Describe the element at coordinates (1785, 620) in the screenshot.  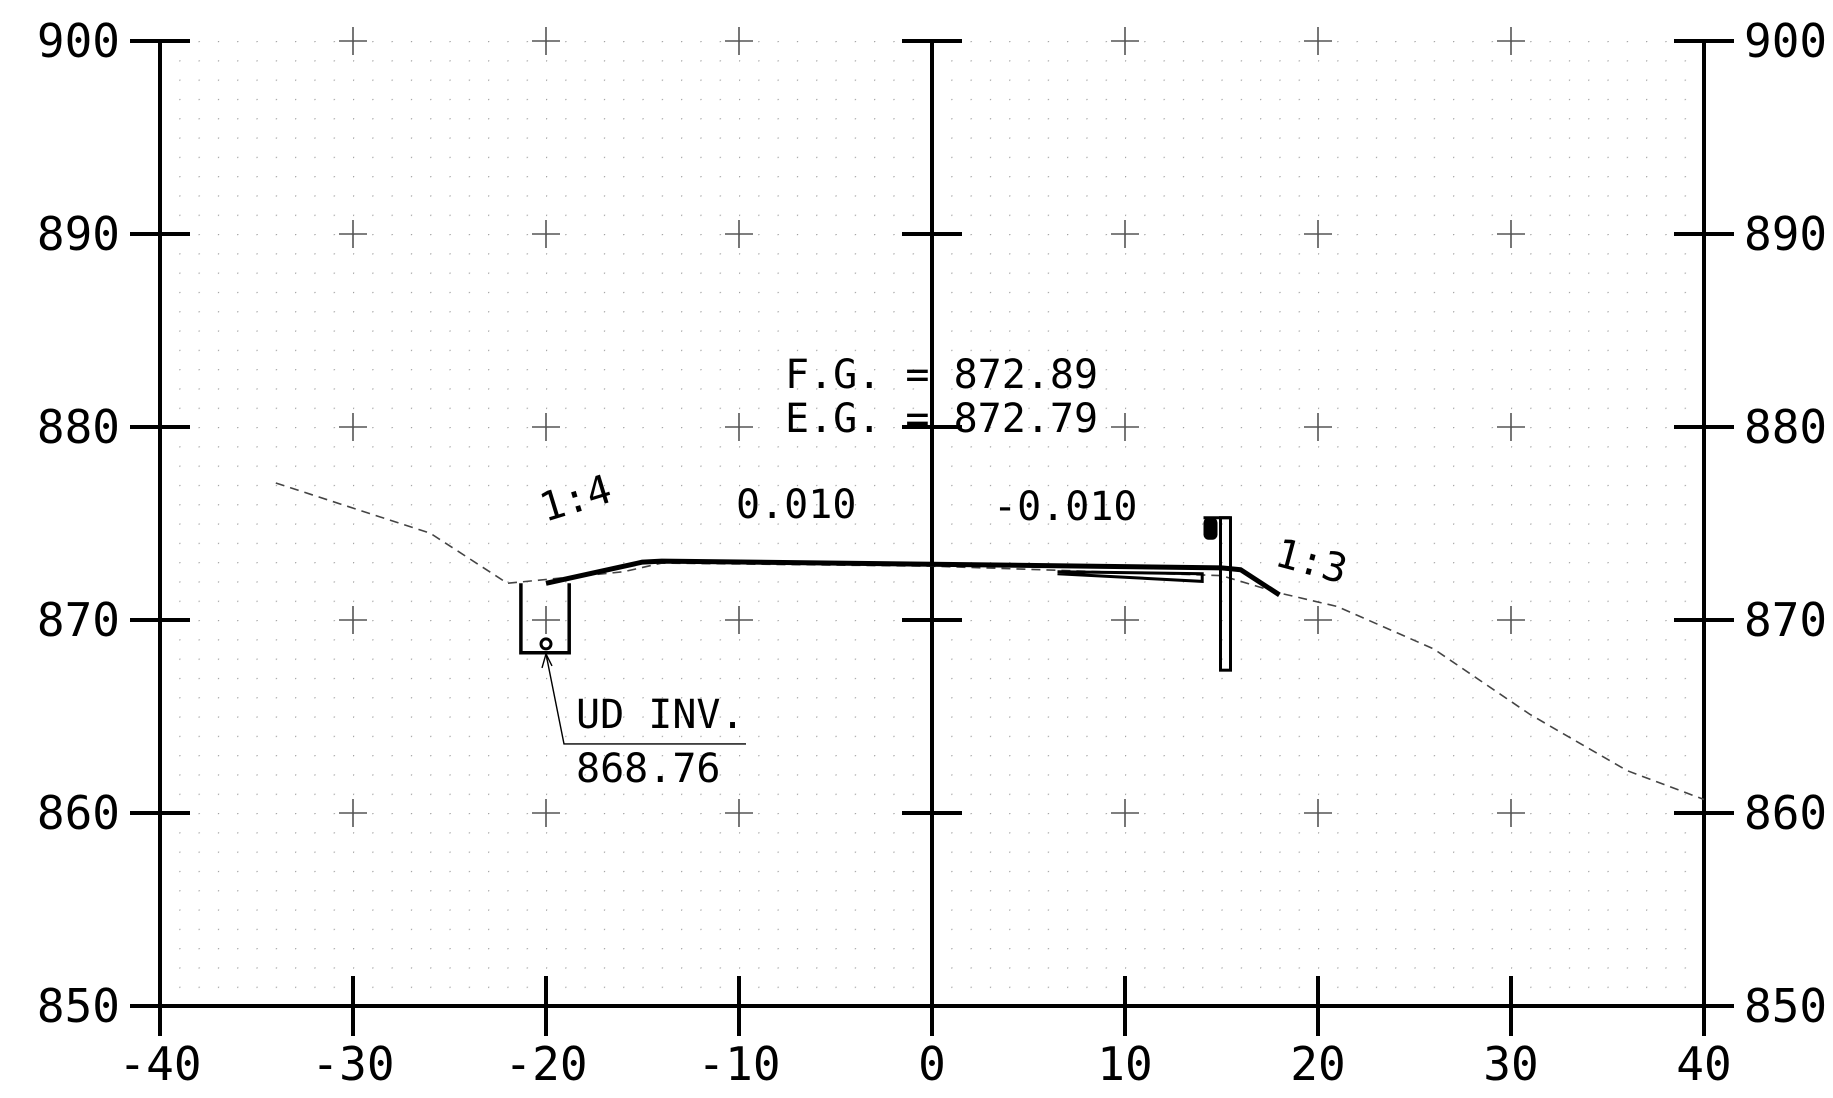
I see `y-tick-label-right: 870` at that location.